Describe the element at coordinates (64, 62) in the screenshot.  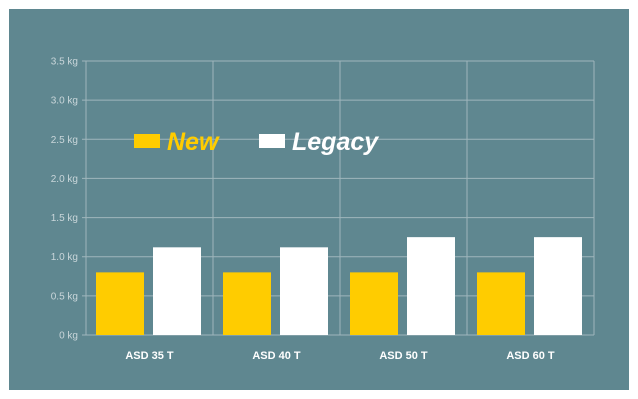
I see `y-tick-label: 3.5 kg` at that location.